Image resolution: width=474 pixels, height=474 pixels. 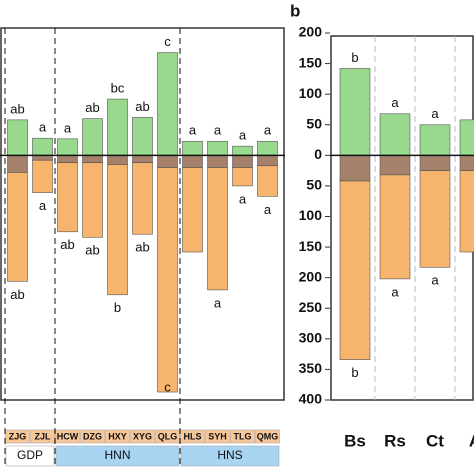 What do you see at coordinates (295, 10) in the screenshot?
I see `panel-label: b` at bounding box center [295, 10].